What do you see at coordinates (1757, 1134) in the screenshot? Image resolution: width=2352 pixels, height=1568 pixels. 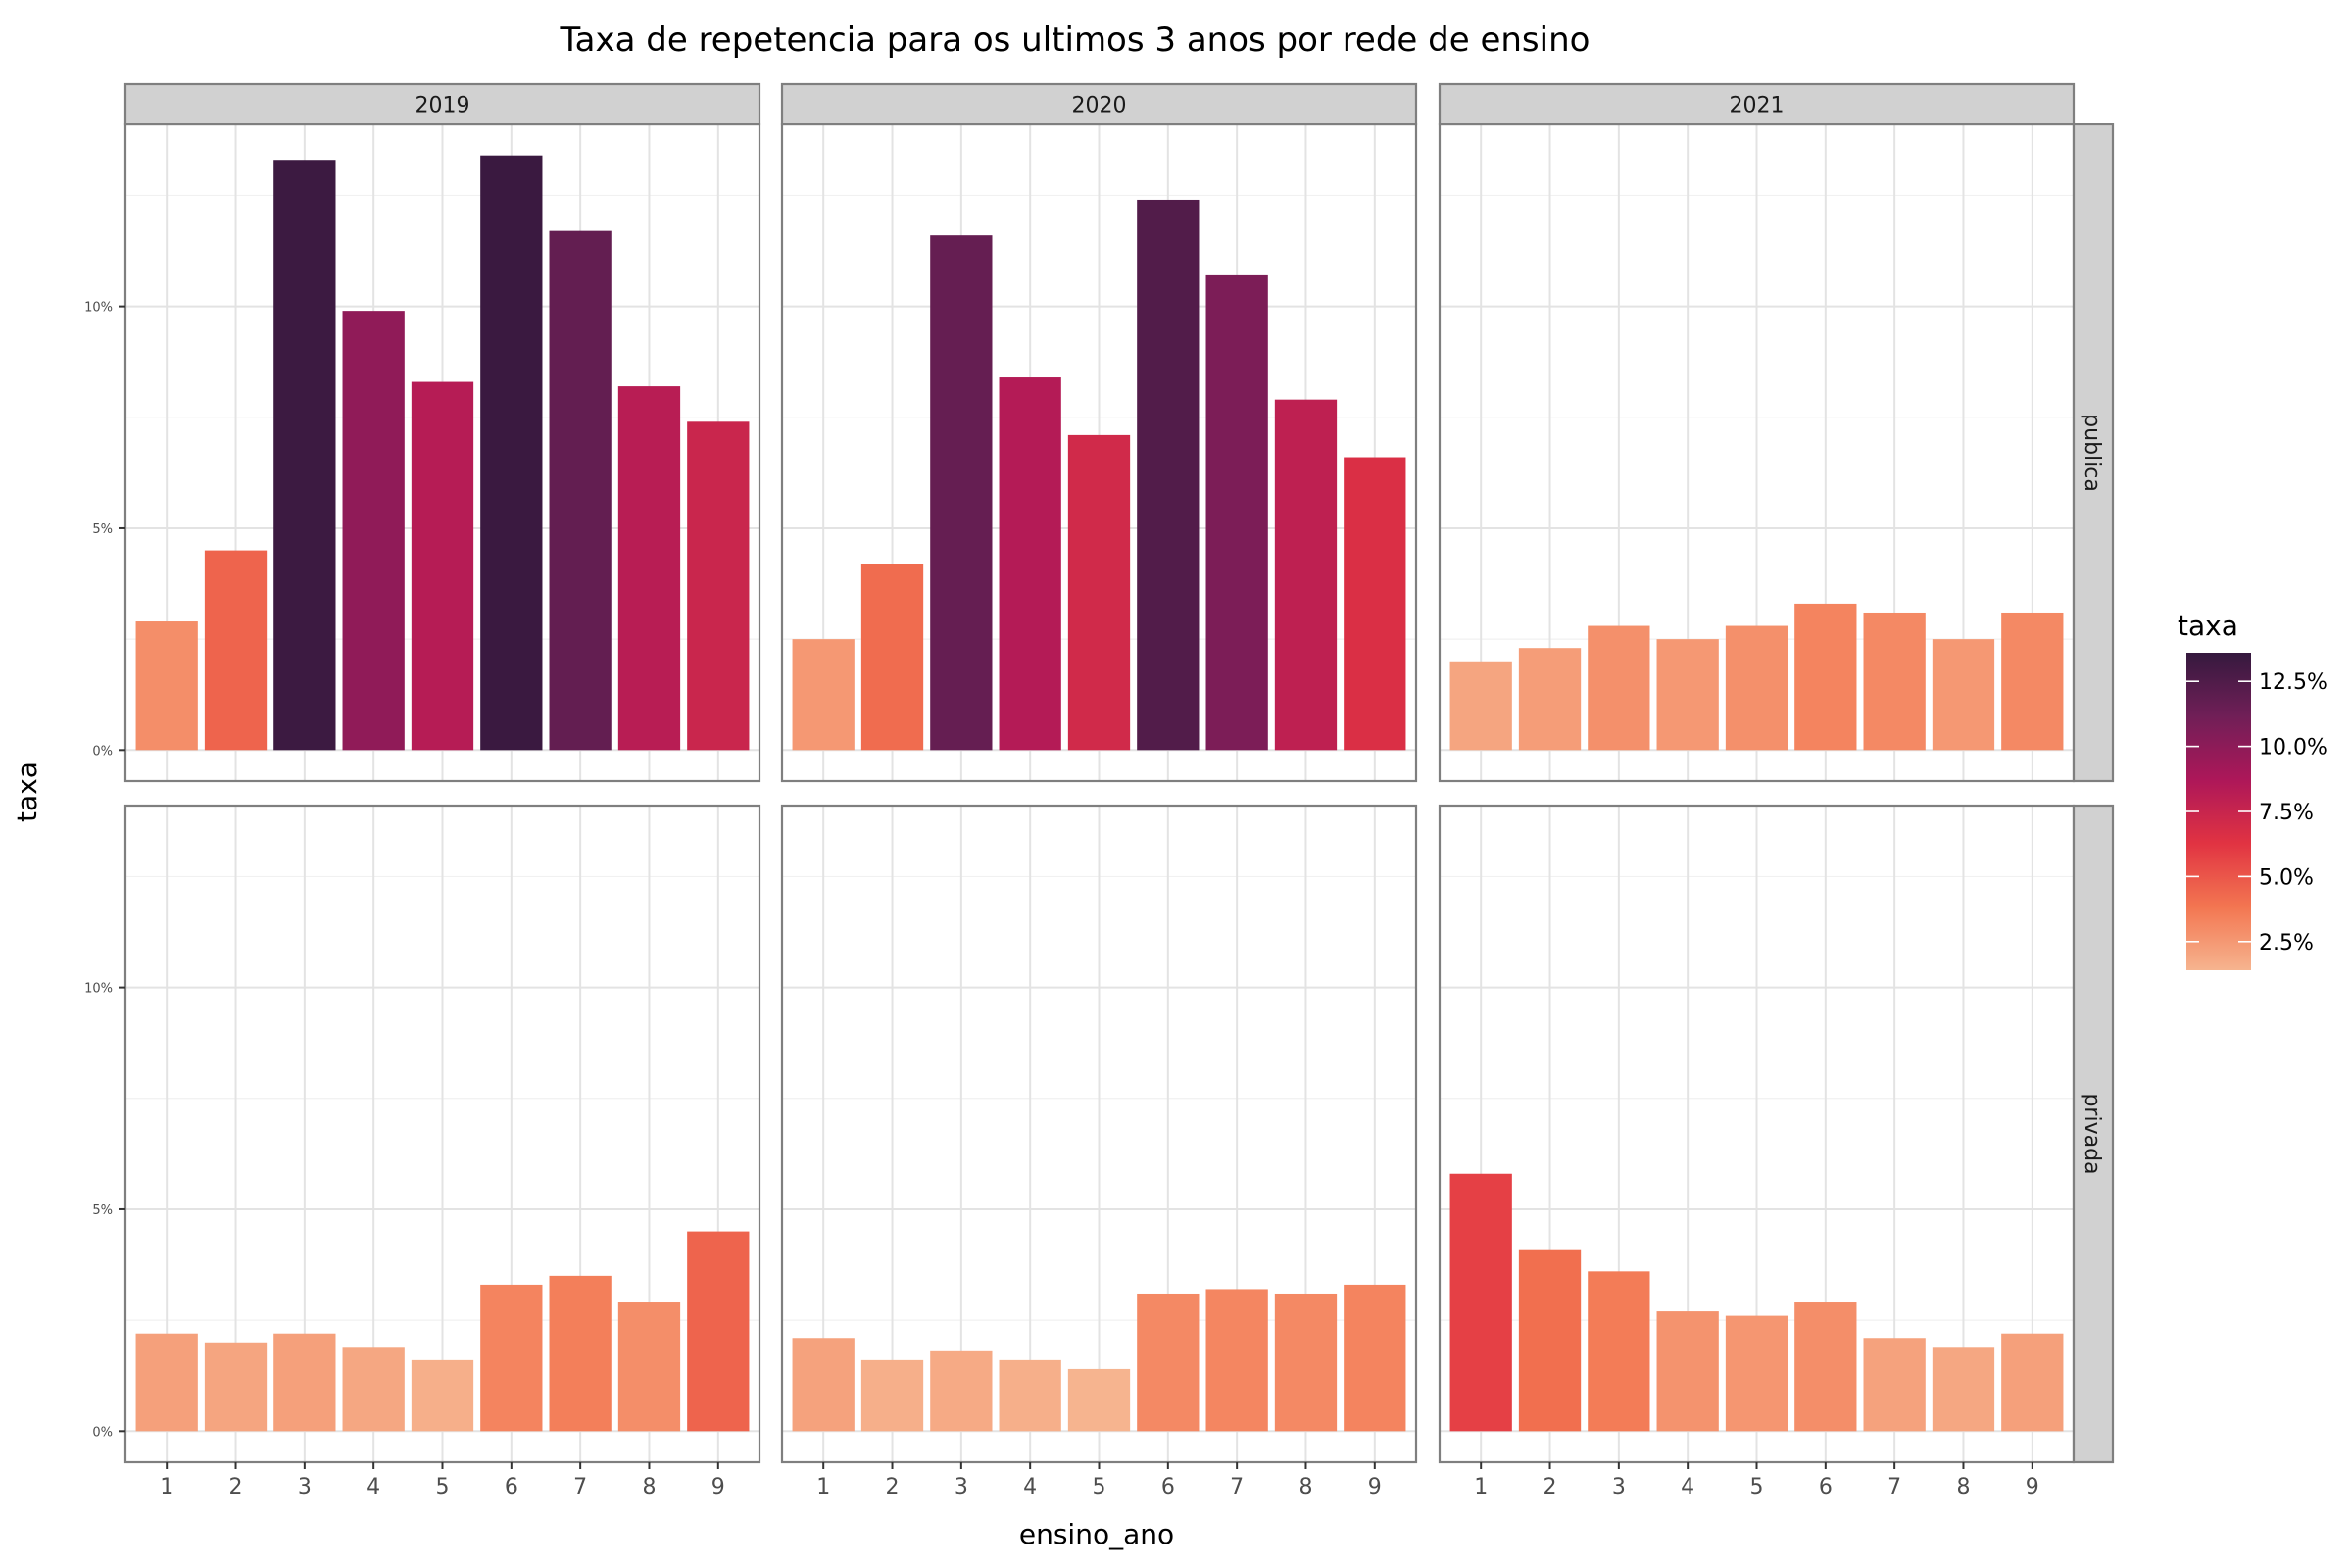 I see `panel-2021-privada` at bounding box center [1757, 1134].